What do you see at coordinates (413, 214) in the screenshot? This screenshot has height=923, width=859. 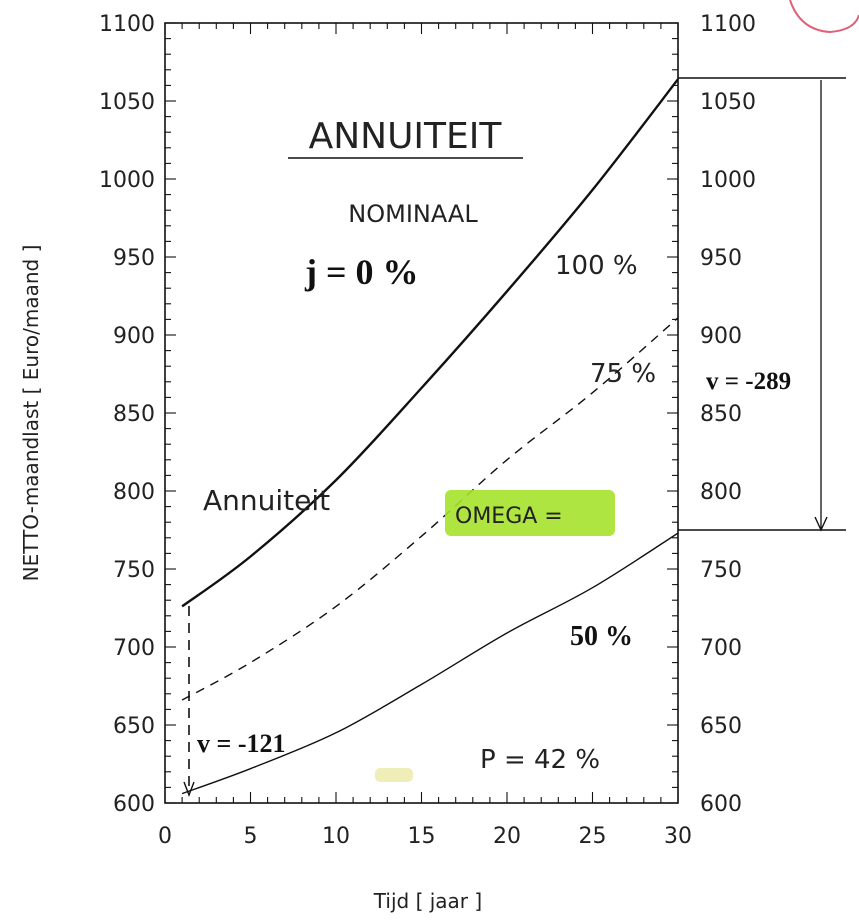 I see `chart-subtitle: NOMINAAL` at bounding box center [413, 214].